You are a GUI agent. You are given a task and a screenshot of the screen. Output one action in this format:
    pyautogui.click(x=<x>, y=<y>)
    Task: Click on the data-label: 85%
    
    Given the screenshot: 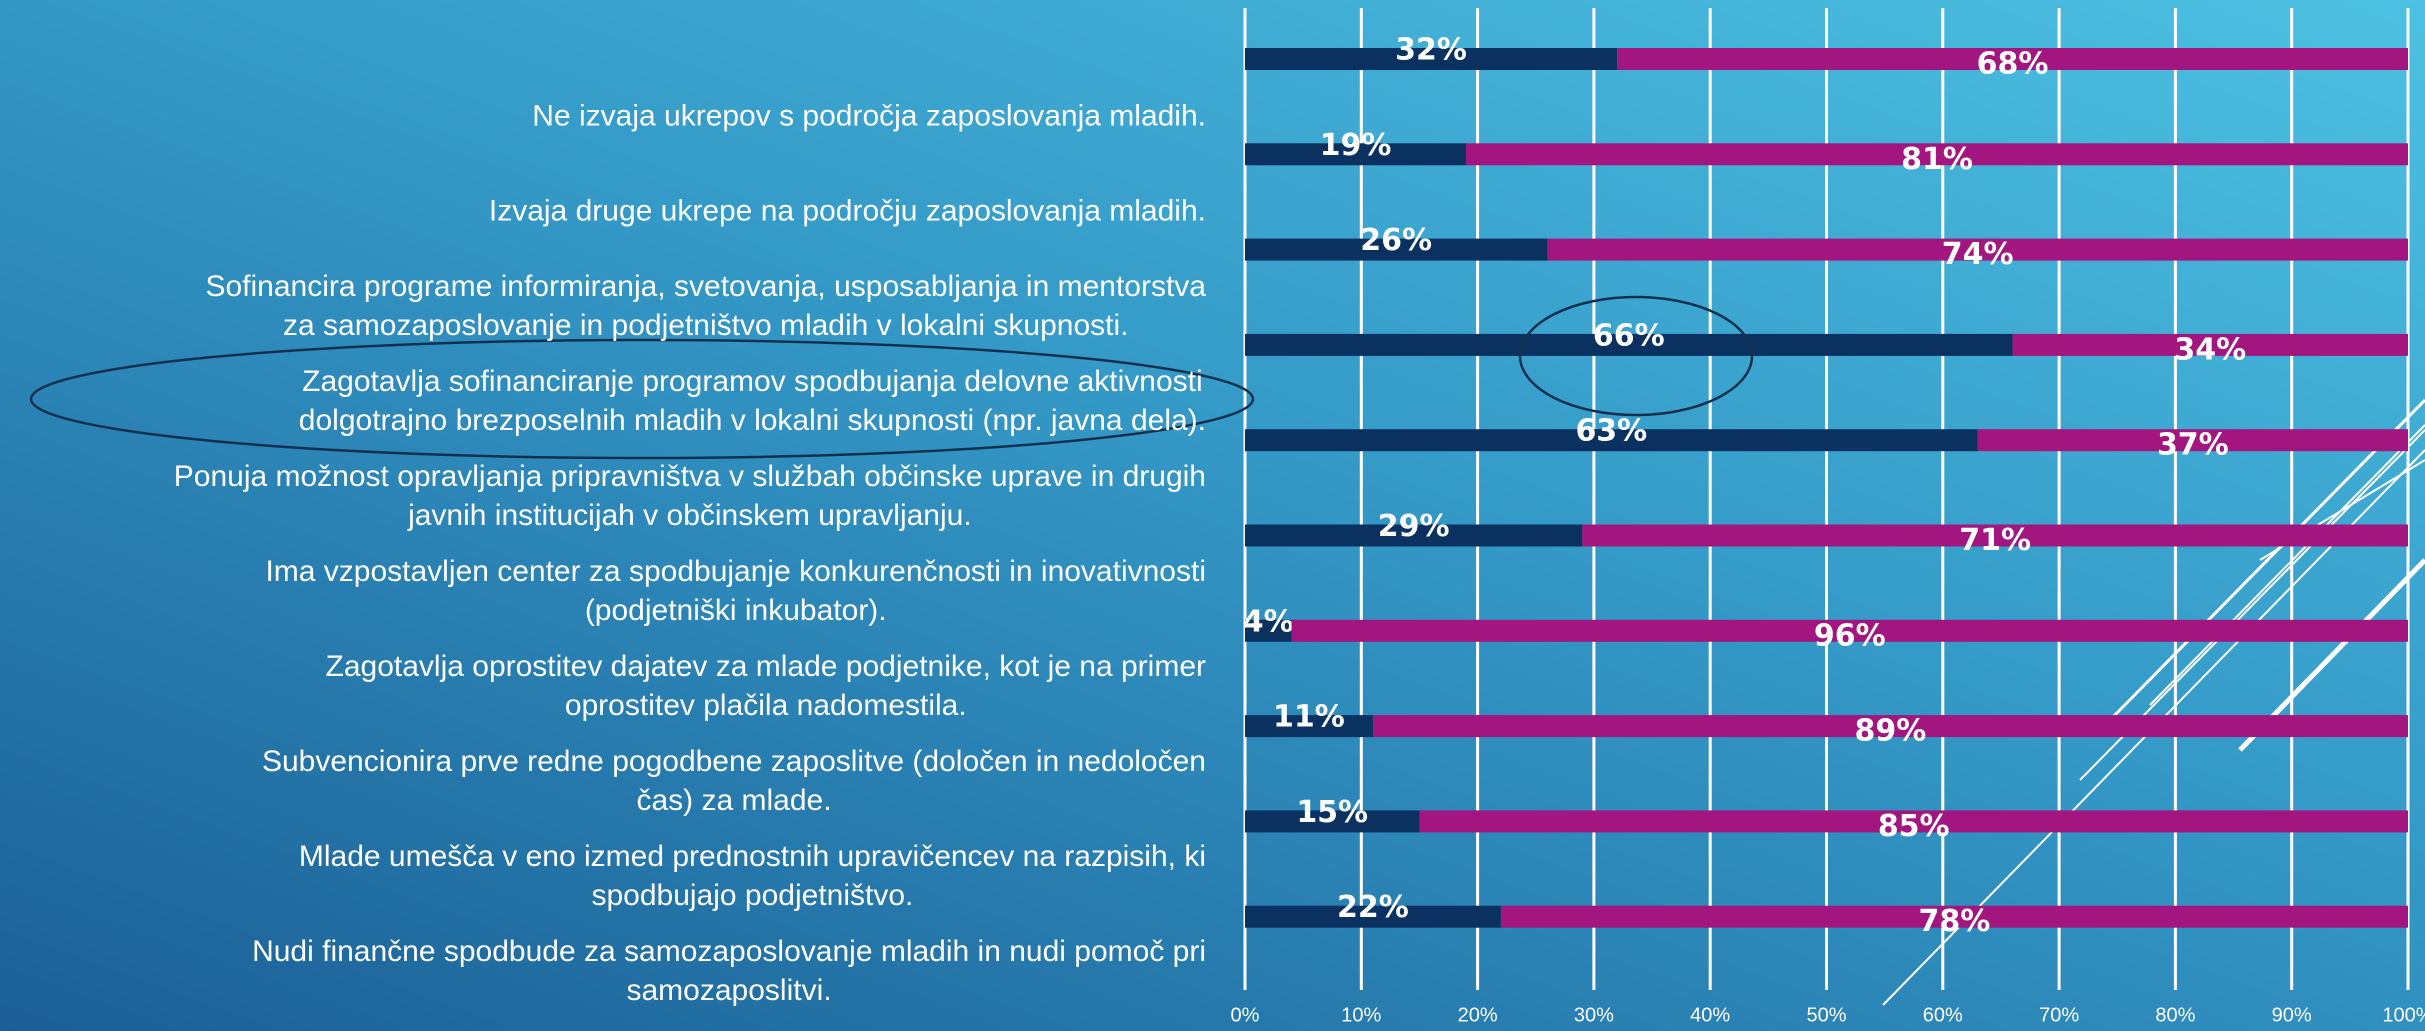 What is the action you would take?
    pyautogui.click(x=1914, y=826)
    